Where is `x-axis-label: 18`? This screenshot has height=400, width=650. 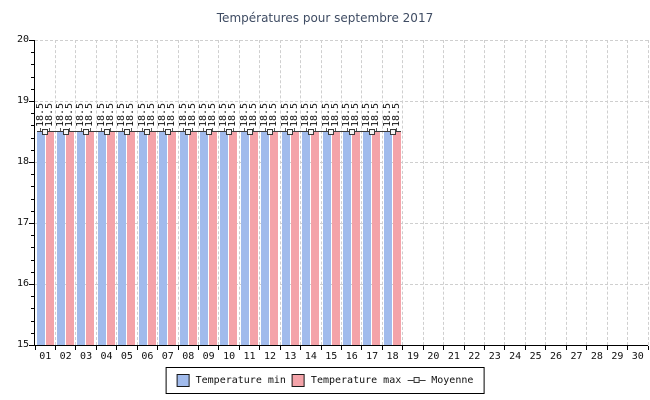 x-axis-label: 18 is located at coordinates (392, 356).